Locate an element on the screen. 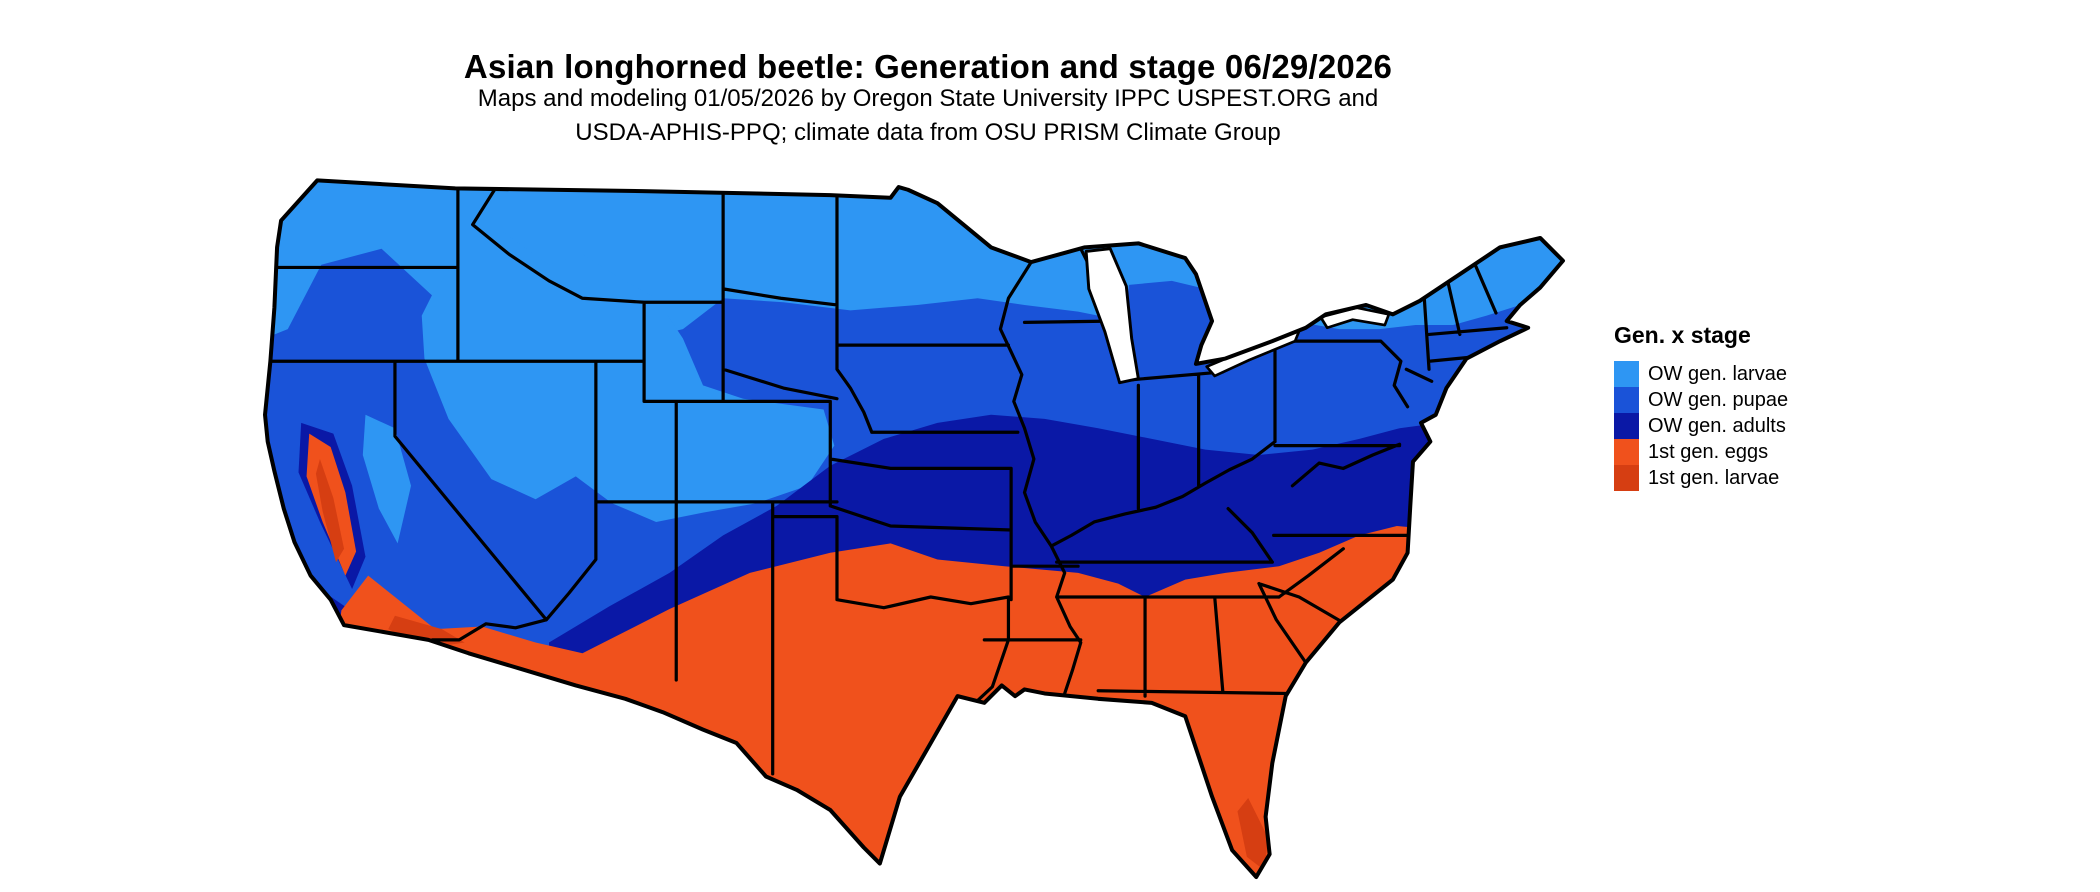 The height and width of the screenshot is (892, 2100). region-ca-valley-1st-larvae is located at coordinates (330, 511).